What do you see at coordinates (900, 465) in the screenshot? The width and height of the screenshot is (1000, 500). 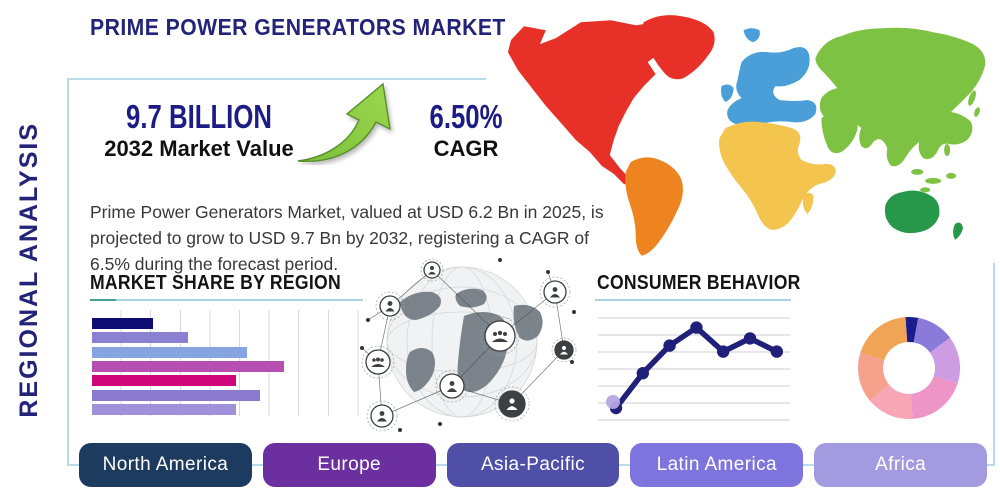 I see `region-button-africa: Africa` at bounding box center [900, 465].